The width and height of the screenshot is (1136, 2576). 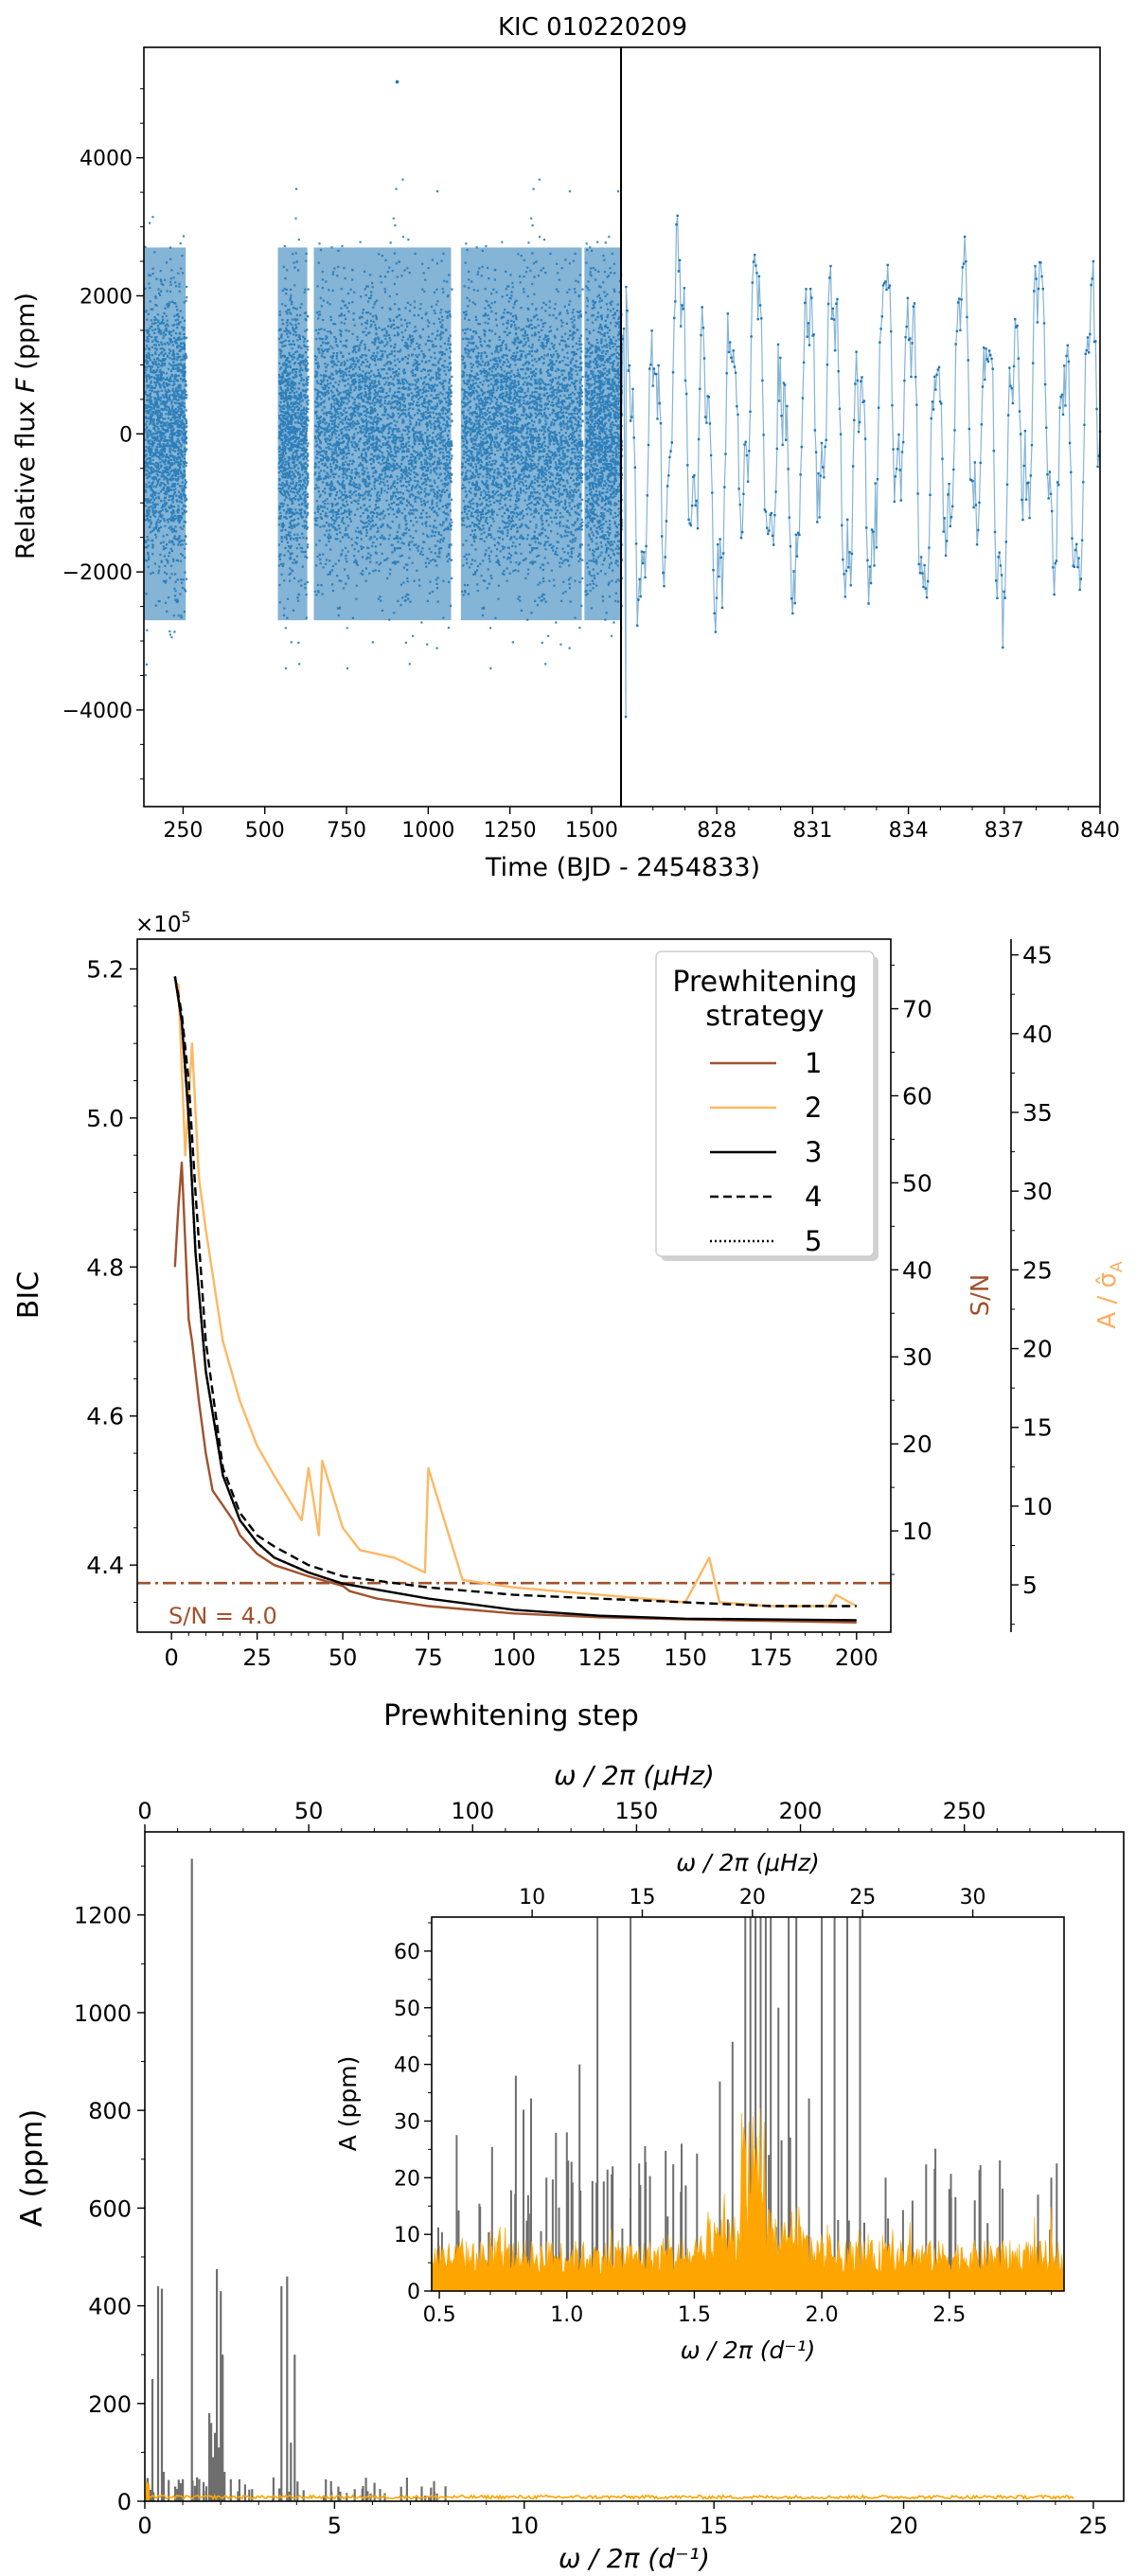 I want to click on bic-offset-text: ×10⁵, so click(x=163, y=922).